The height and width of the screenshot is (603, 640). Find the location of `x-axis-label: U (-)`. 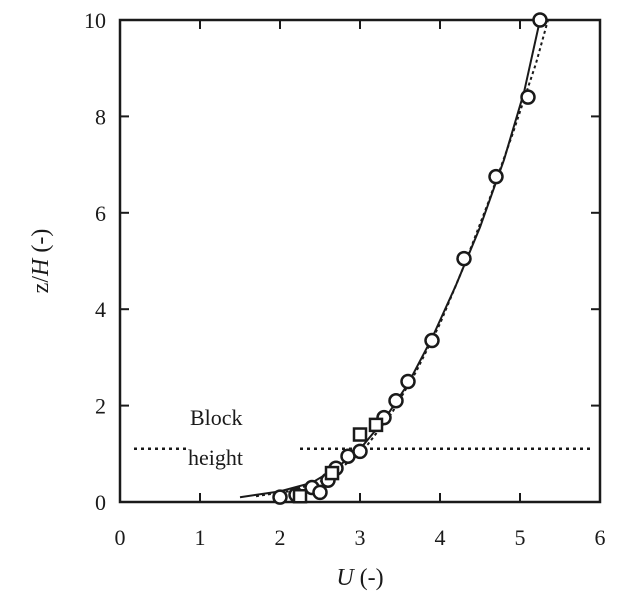

x-axis-label: U (-) is located at coordinates (359, 578).